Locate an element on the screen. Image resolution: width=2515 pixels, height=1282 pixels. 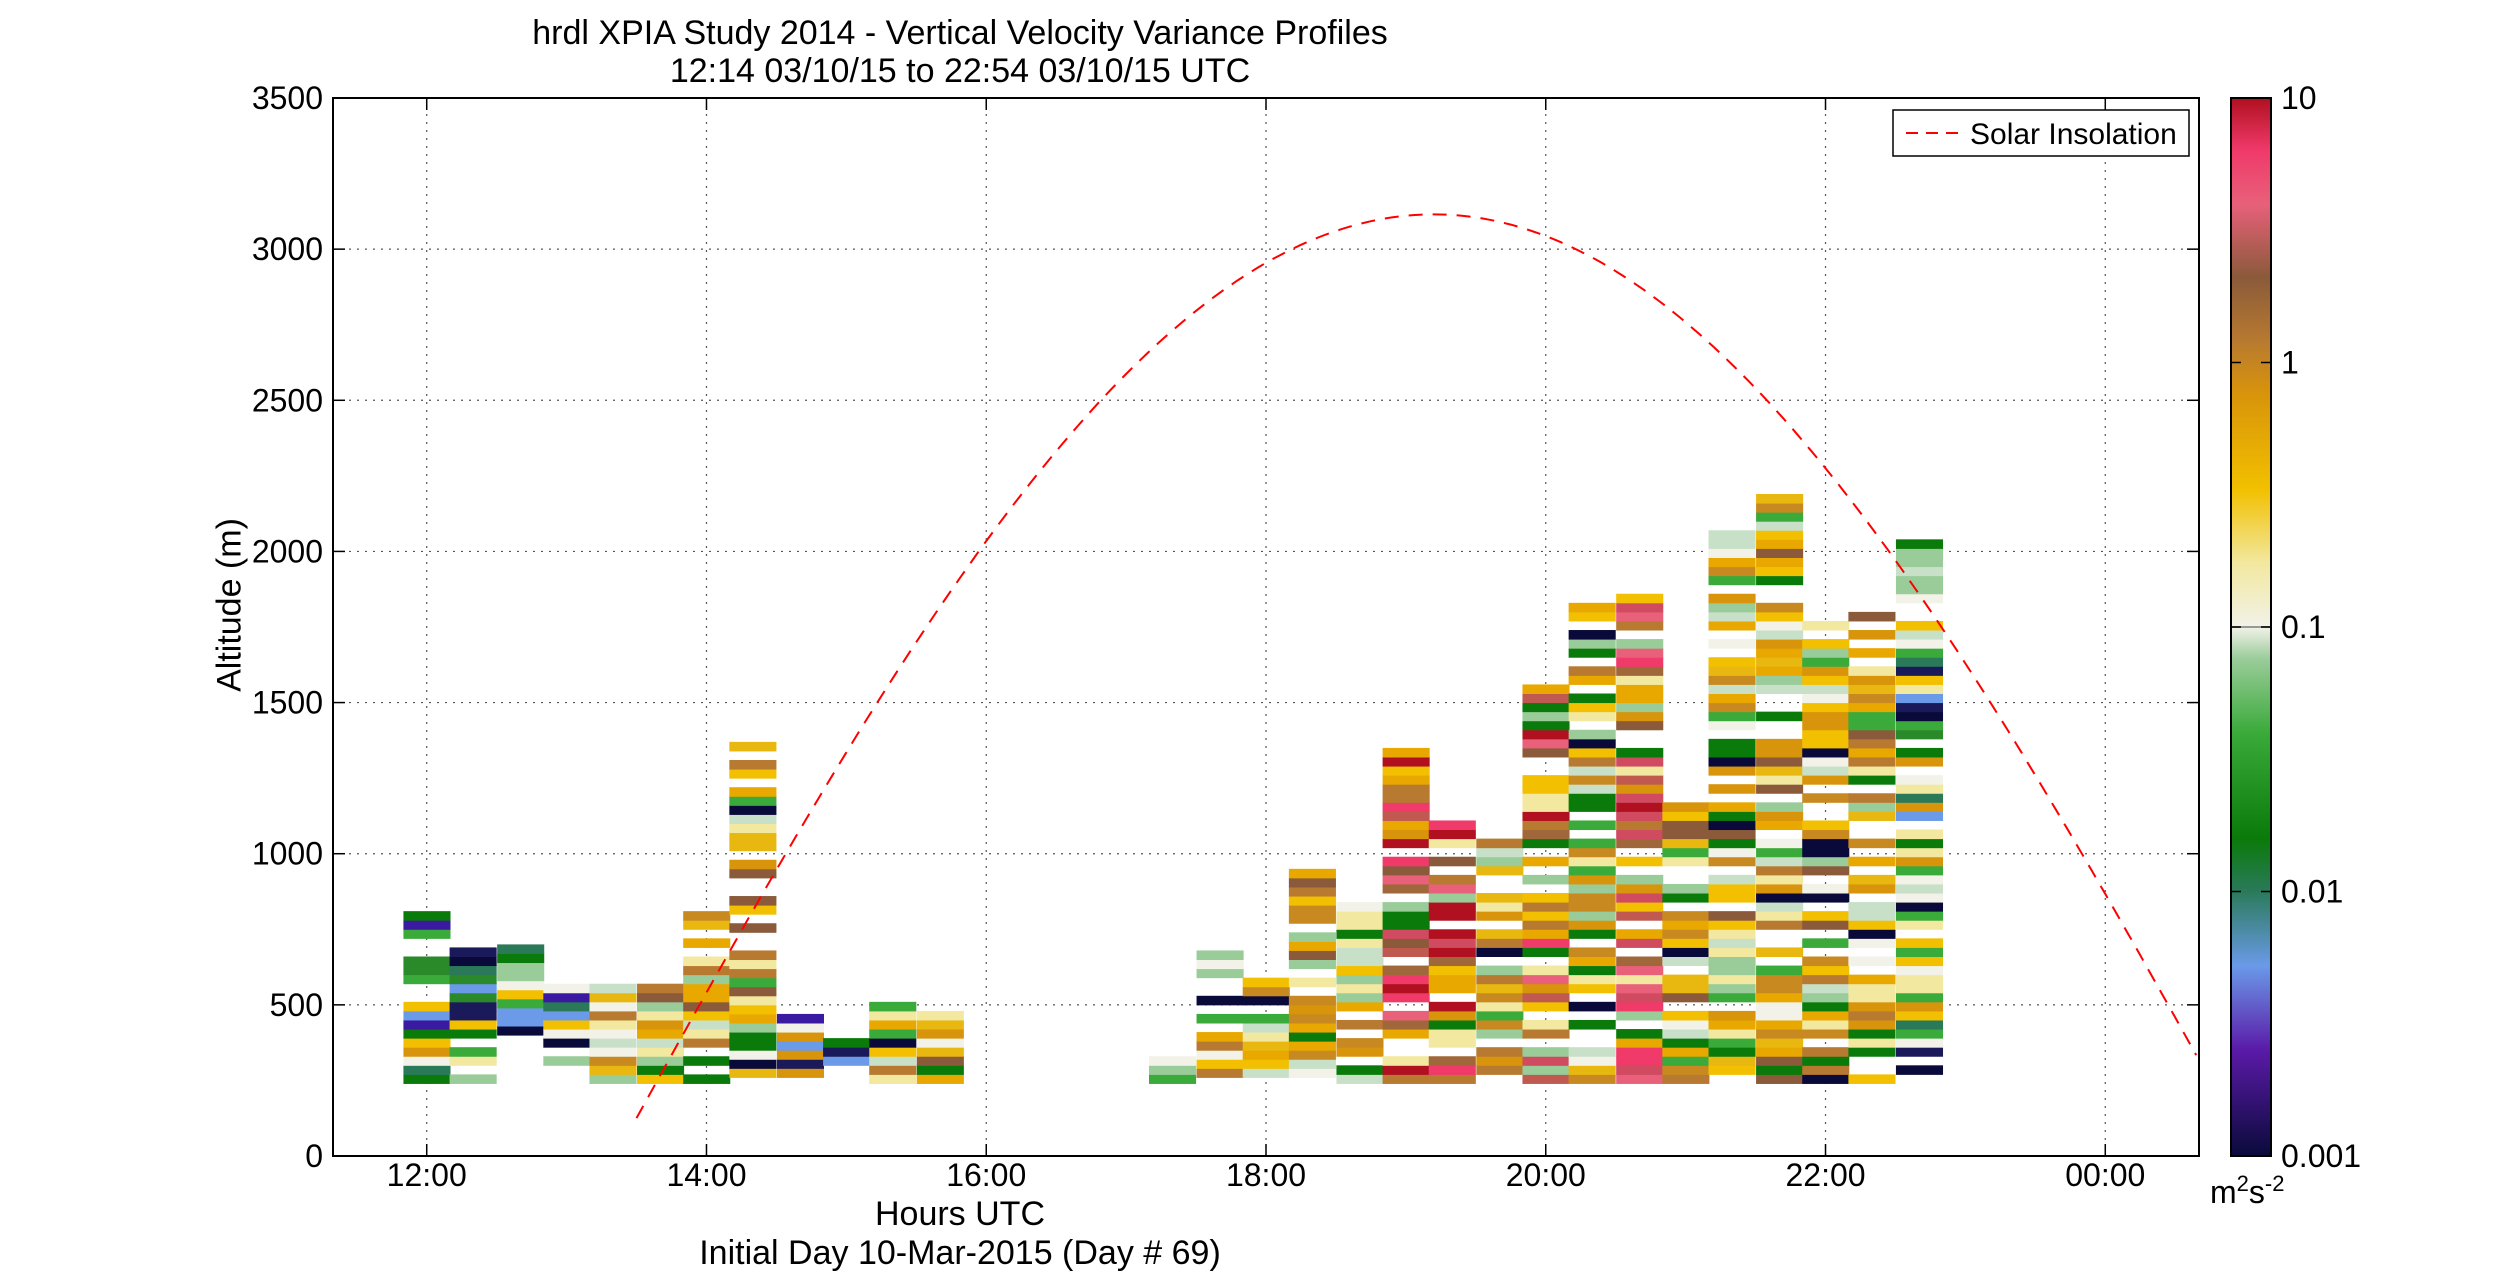
colorbar: 10 1 0.1 0.01 0.001 m2s-2 is located at coordinates (2285, 645).